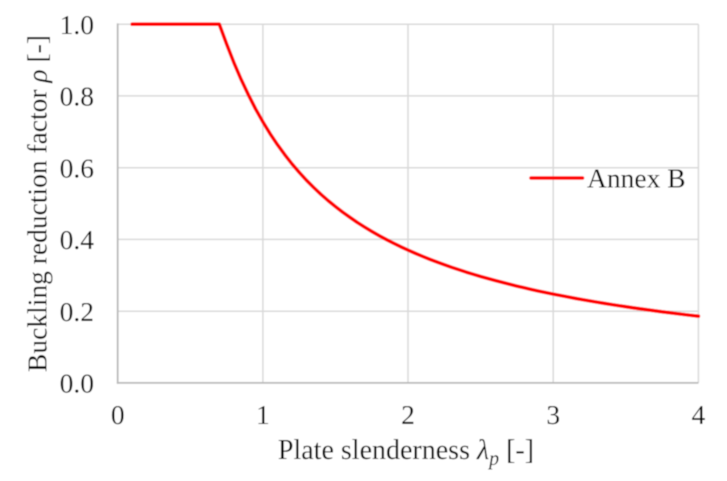 The width and height of the screenshot is (727, 481). Describe the element at coordinates (77, 167) in the screenshot. I see `svg-text: 0.6` at that location.